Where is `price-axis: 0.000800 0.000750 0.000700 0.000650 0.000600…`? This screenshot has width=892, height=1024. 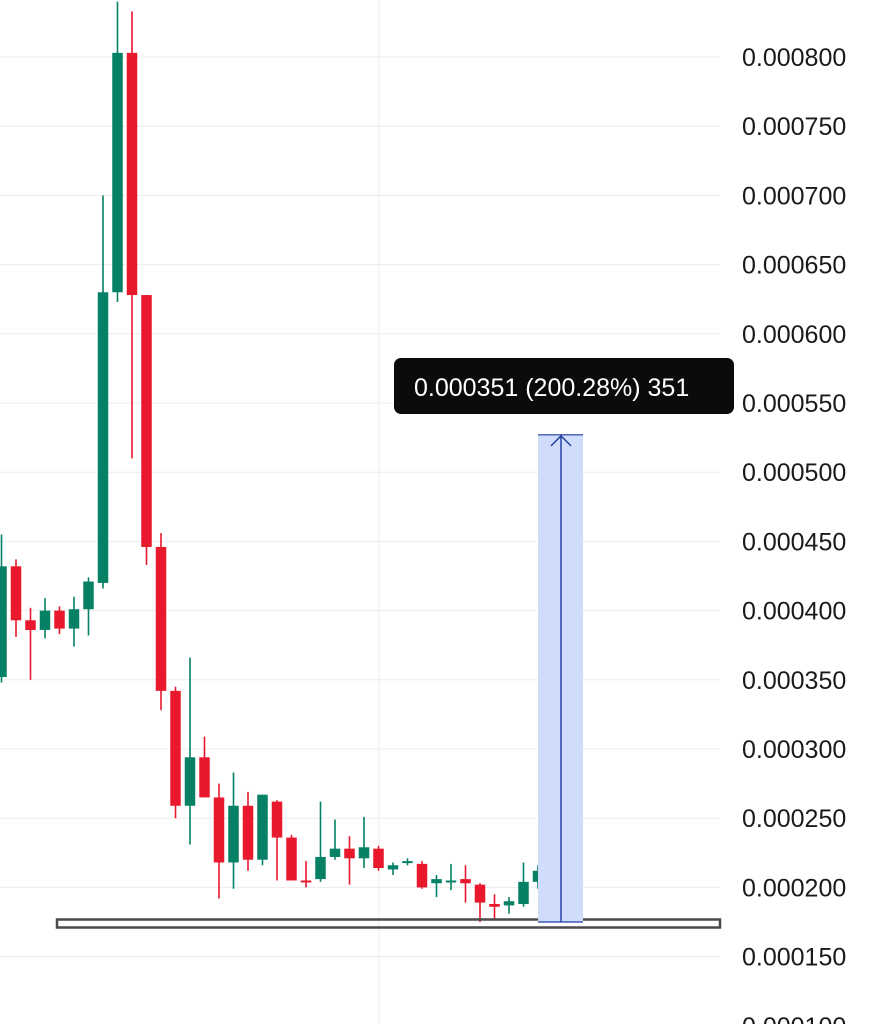 price-axis: 0.000800 0.000750 0.000700 0.000650 0.000600… is located at coordinates (794, 534).